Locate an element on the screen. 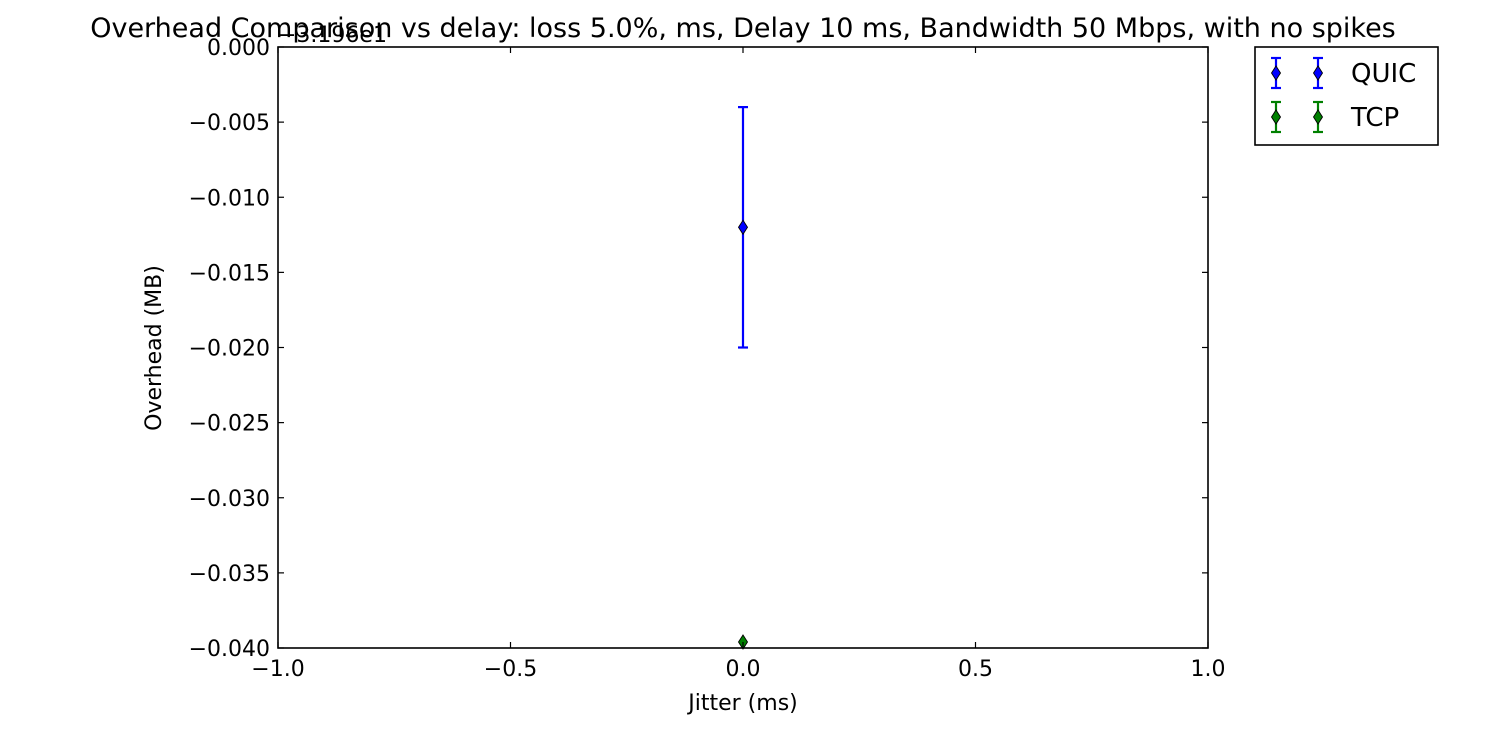 This screenshot has width=1486, height=730. y-tick-label: −0.015 is located at coordinates (229, 273).